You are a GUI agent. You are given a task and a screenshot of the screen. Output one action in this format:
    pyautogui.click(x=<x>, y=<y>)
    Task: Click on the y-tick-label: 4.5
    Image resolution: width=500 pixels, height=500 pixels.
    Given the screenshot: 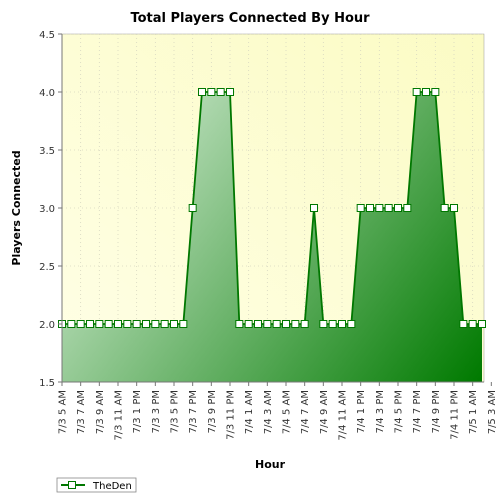 What is the action you would take?
    pyautogui.click(x=47, y=35)
    